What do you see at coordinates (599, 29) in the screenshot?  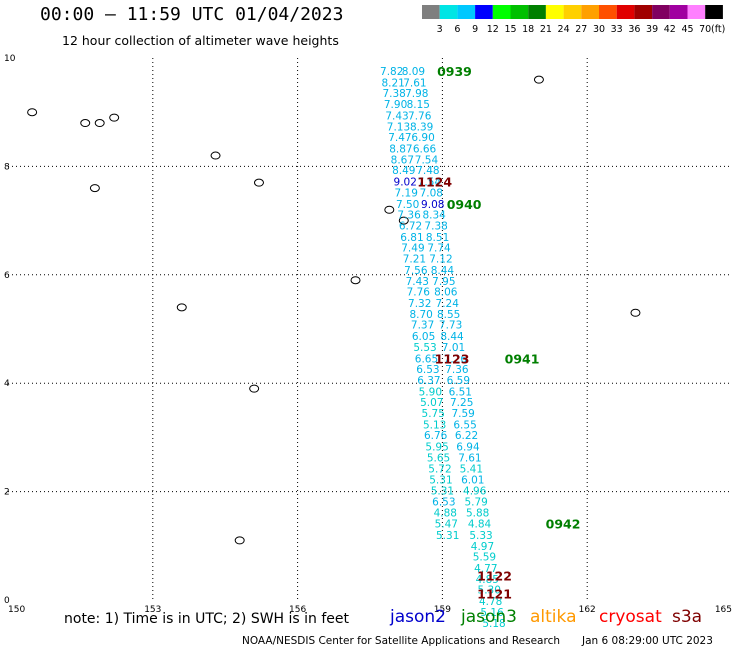 I see `colorbar-label: 30` at bounding box center [599, 29].